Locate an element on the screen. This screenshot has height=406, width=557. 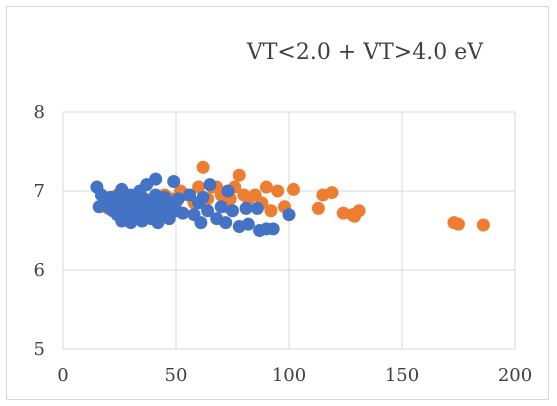
y-tick-label: 6 is located at coordinates (39, 270).